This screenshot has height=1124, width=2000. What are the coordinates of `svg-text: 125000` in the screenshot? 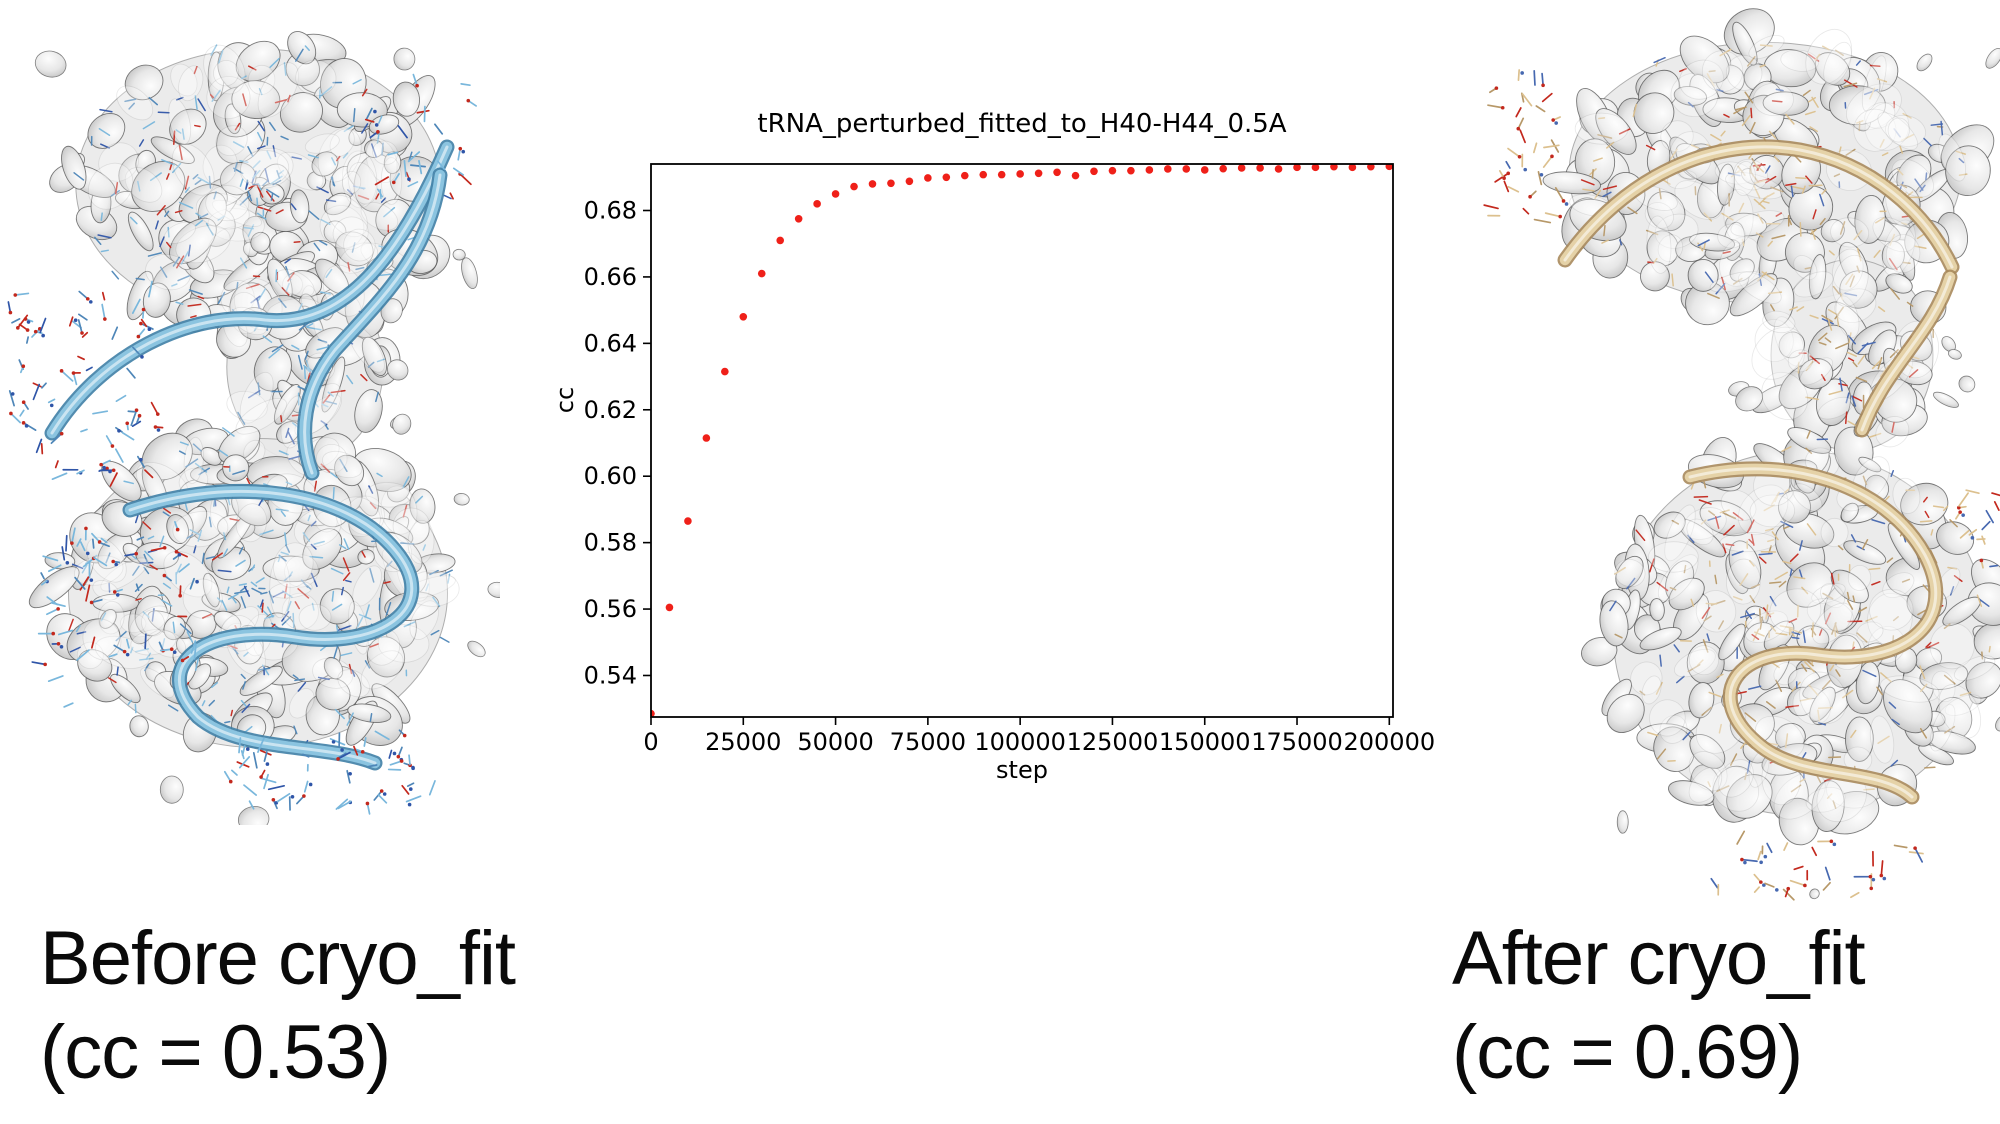 It's located at (1113, 742).